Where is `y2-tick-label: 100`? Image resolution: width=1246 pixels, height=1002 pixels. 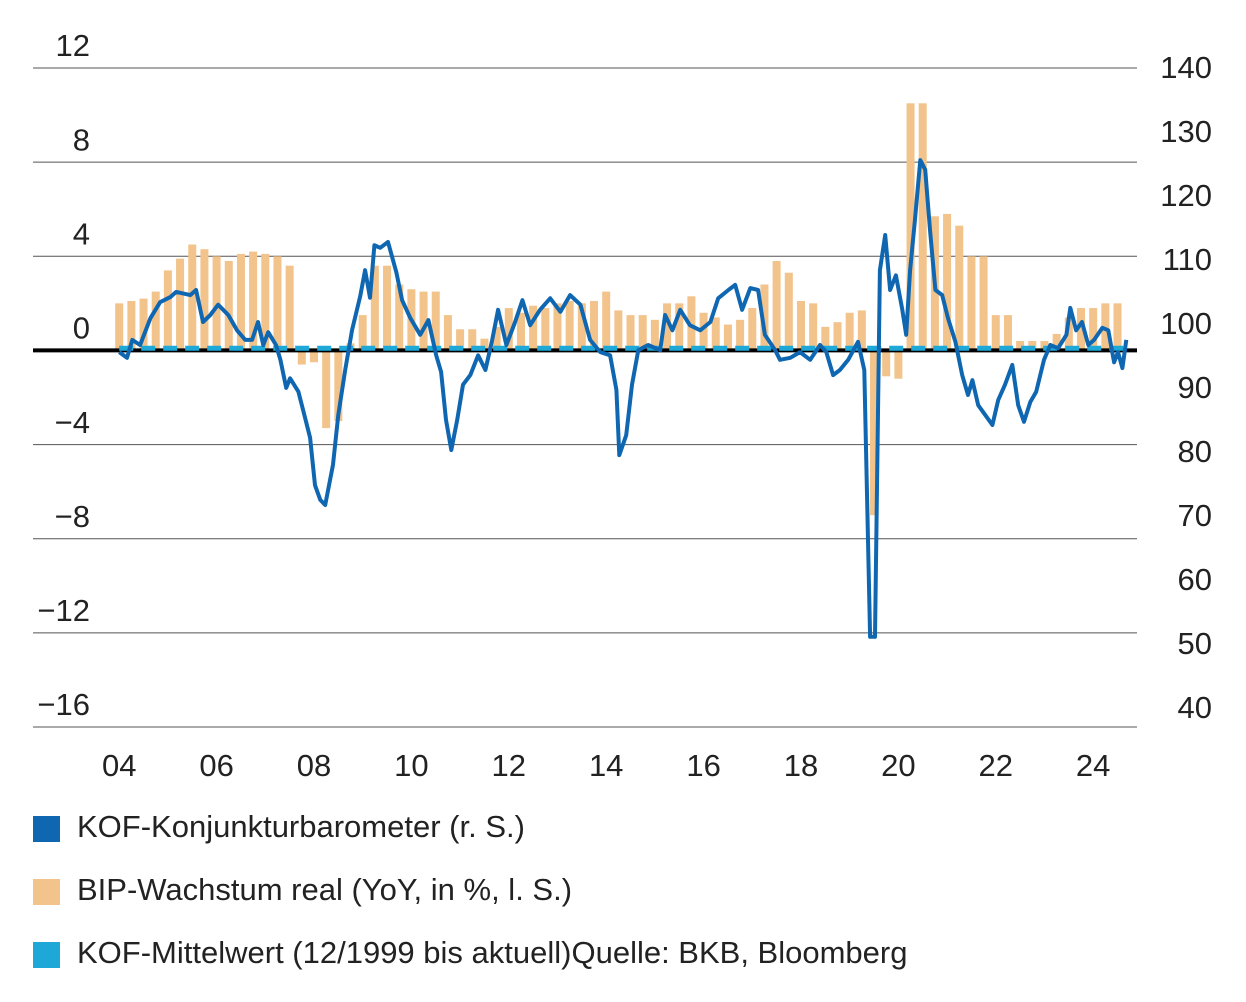
y2-tick-label: 100 is located at coordinates (1186, 323).